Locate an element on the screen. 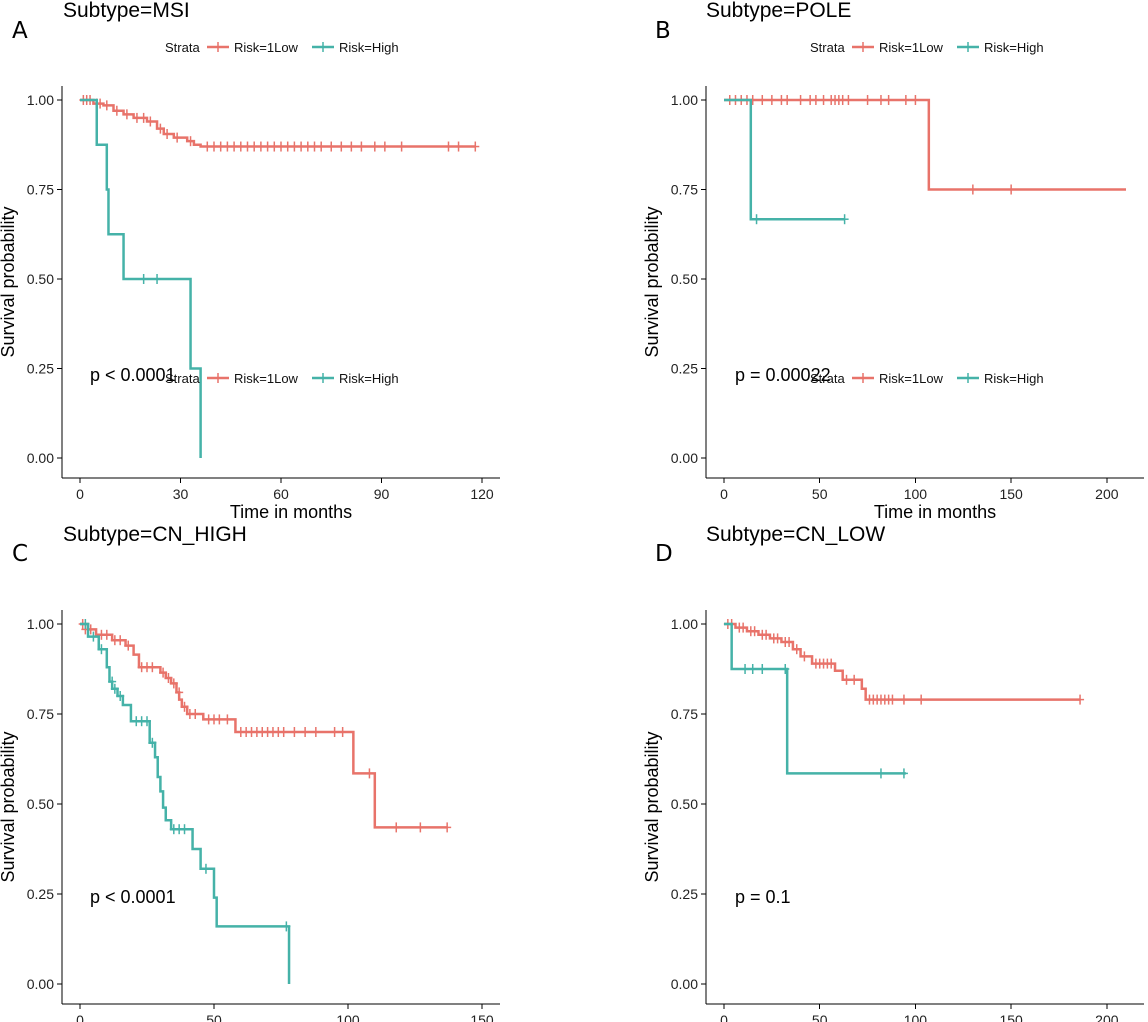 The width and height of the screenshot is (1148, 1022). survival-curve-high is located at coordinates (185, 803).